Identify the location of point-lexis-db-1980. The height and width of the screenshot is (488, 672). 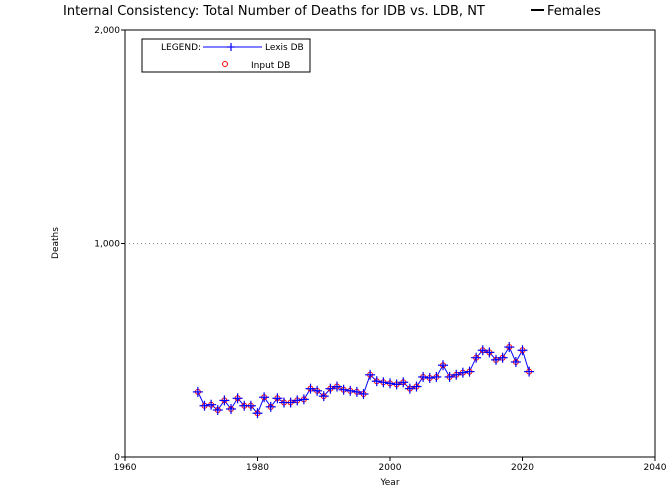
(257, 413).